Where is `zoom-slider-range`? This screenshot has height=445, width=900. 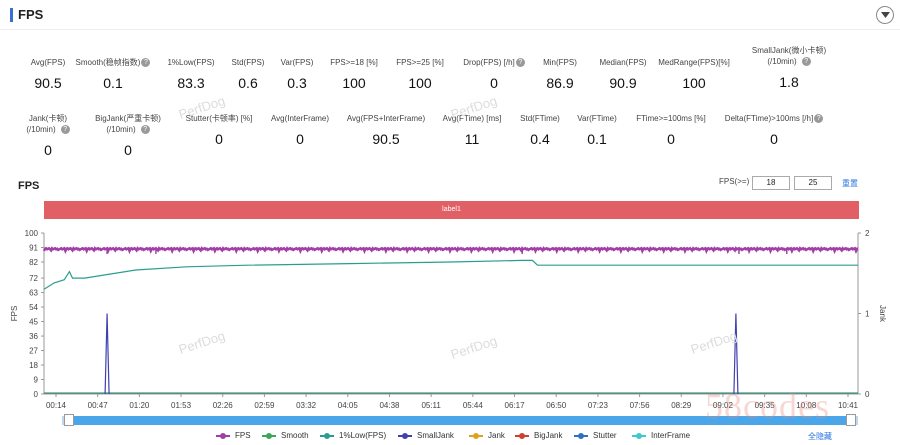 zoom-slider-range is located at coordinates (460, 420).